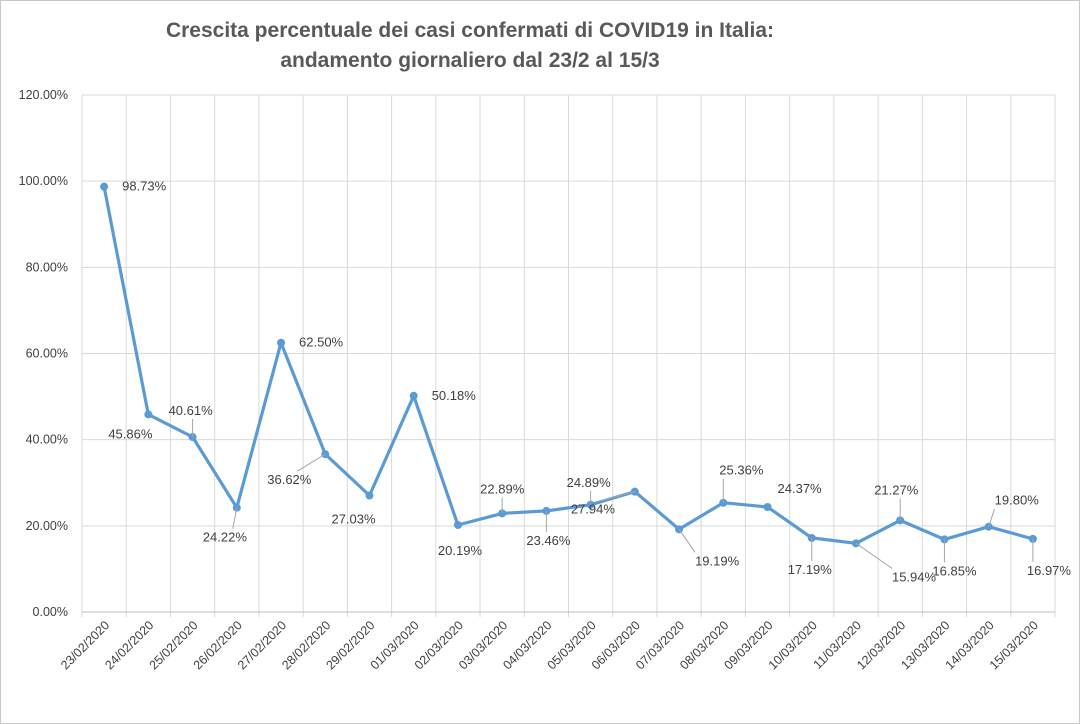 This screenshot has width=1080, height=724. Describe the element at coordinates (589, 482) in the screenshot. I see `data-label: 24.89%` at that location.